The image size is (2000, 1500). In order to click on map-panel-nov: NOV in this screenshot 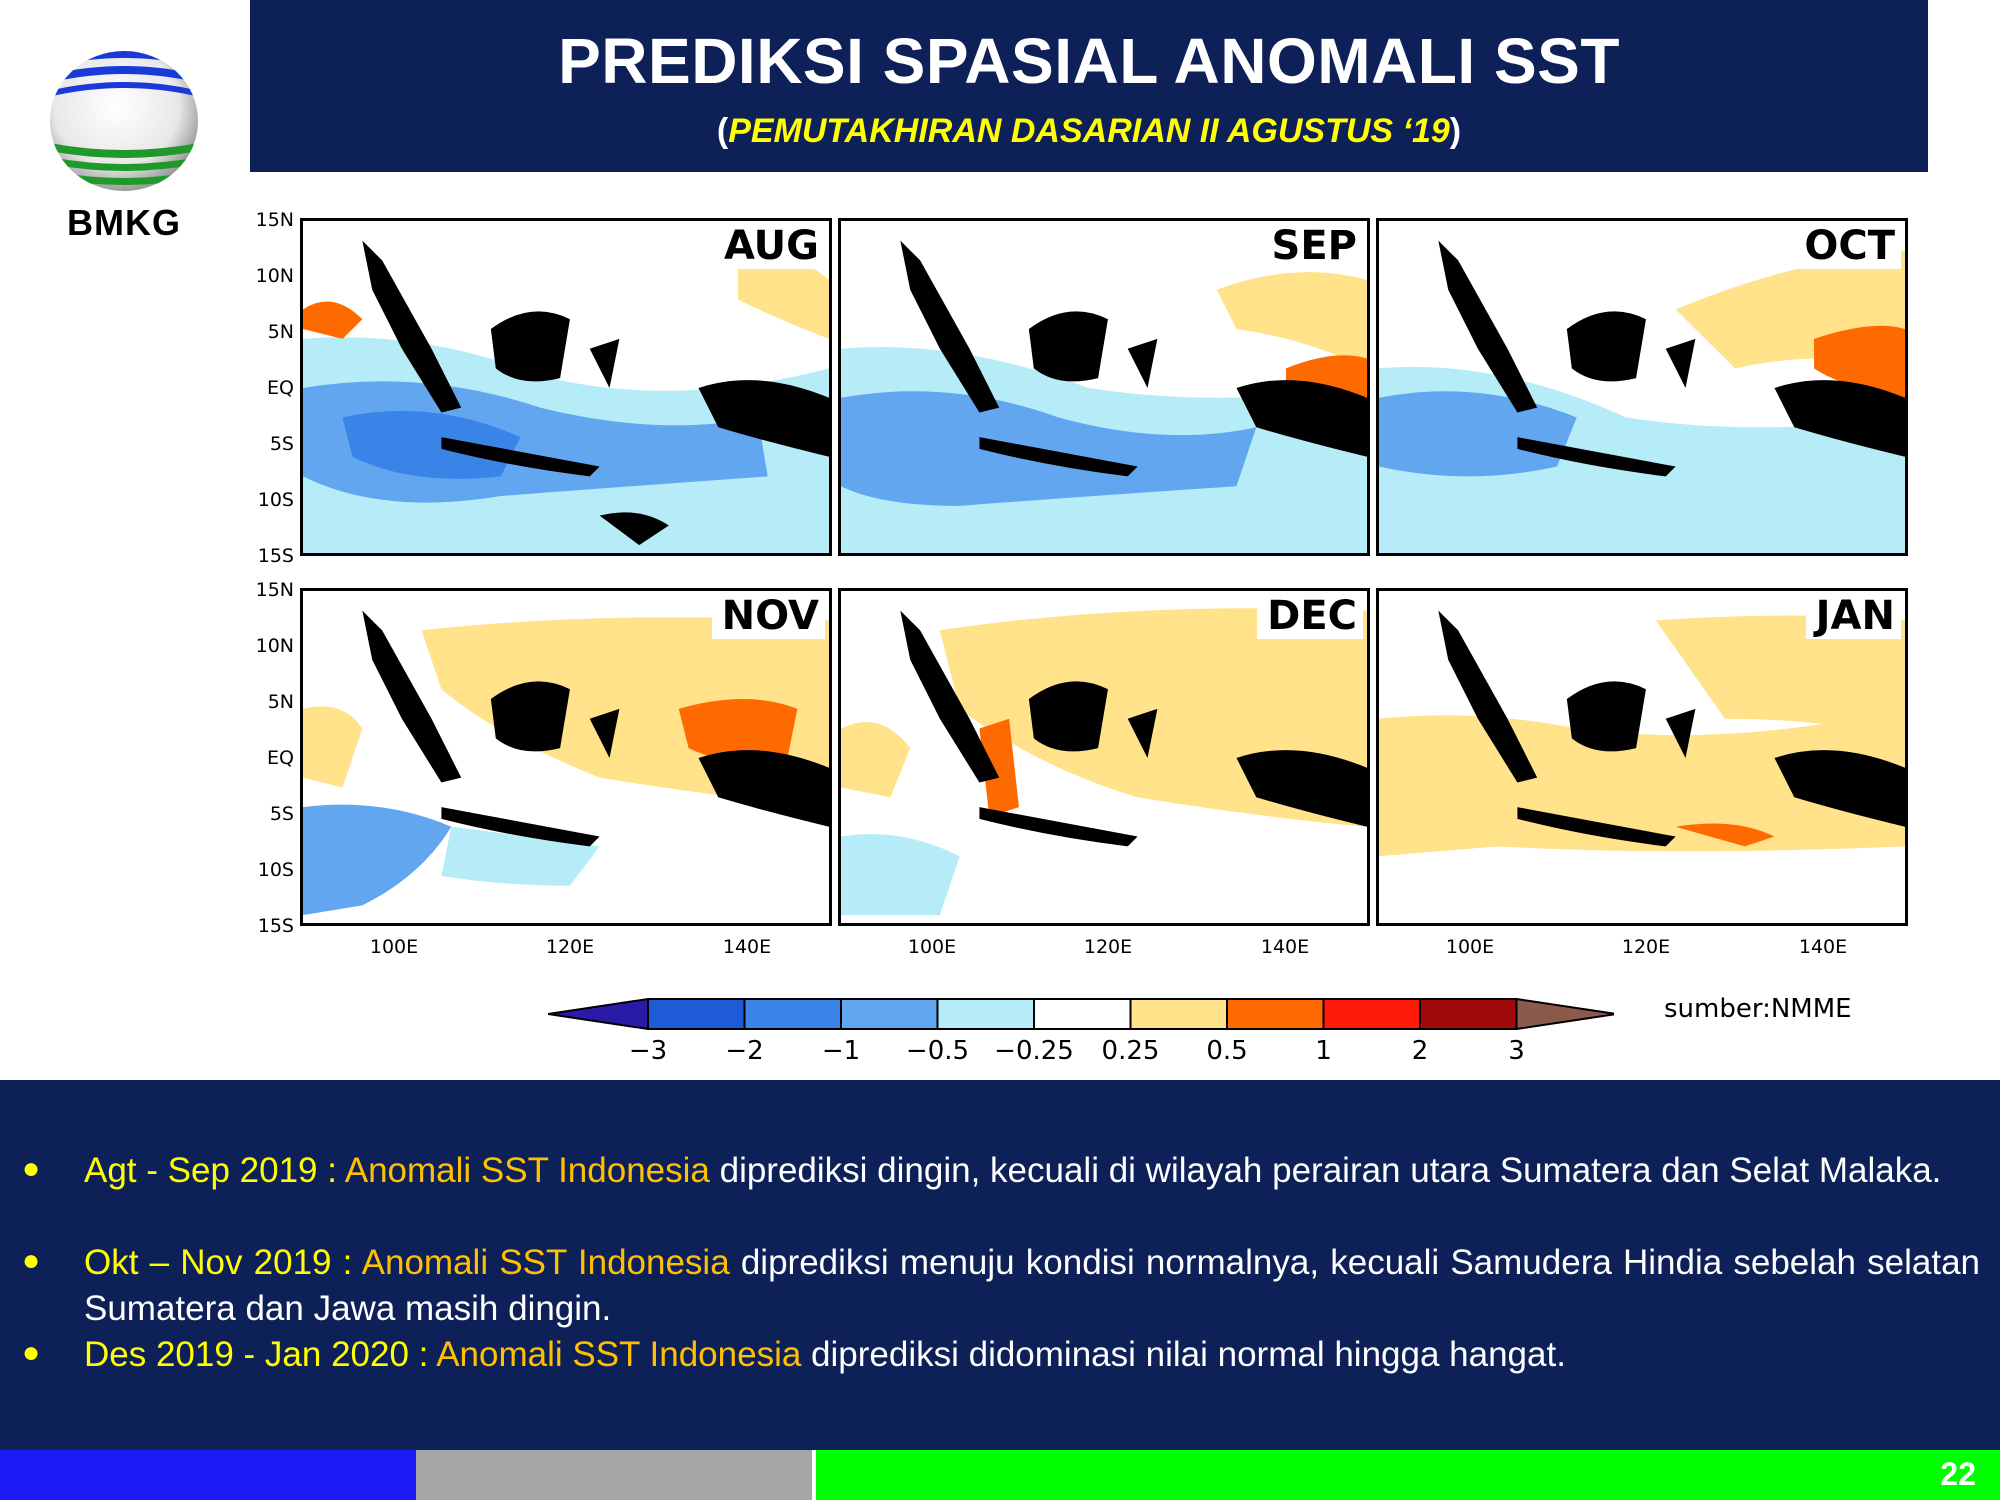, I will do `click(566, 757)`.